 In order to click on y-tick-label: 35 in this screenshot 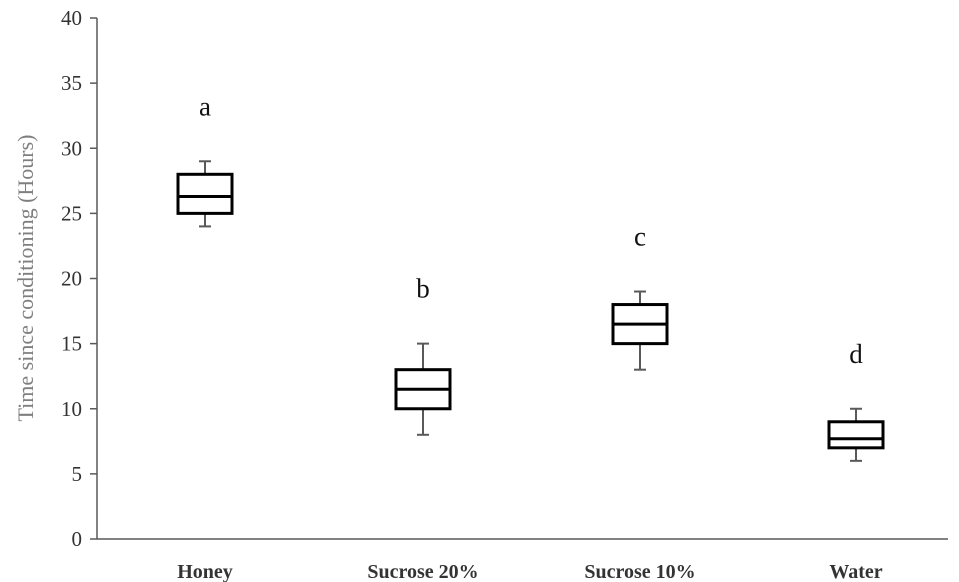, I will do `click(71, 83)`.